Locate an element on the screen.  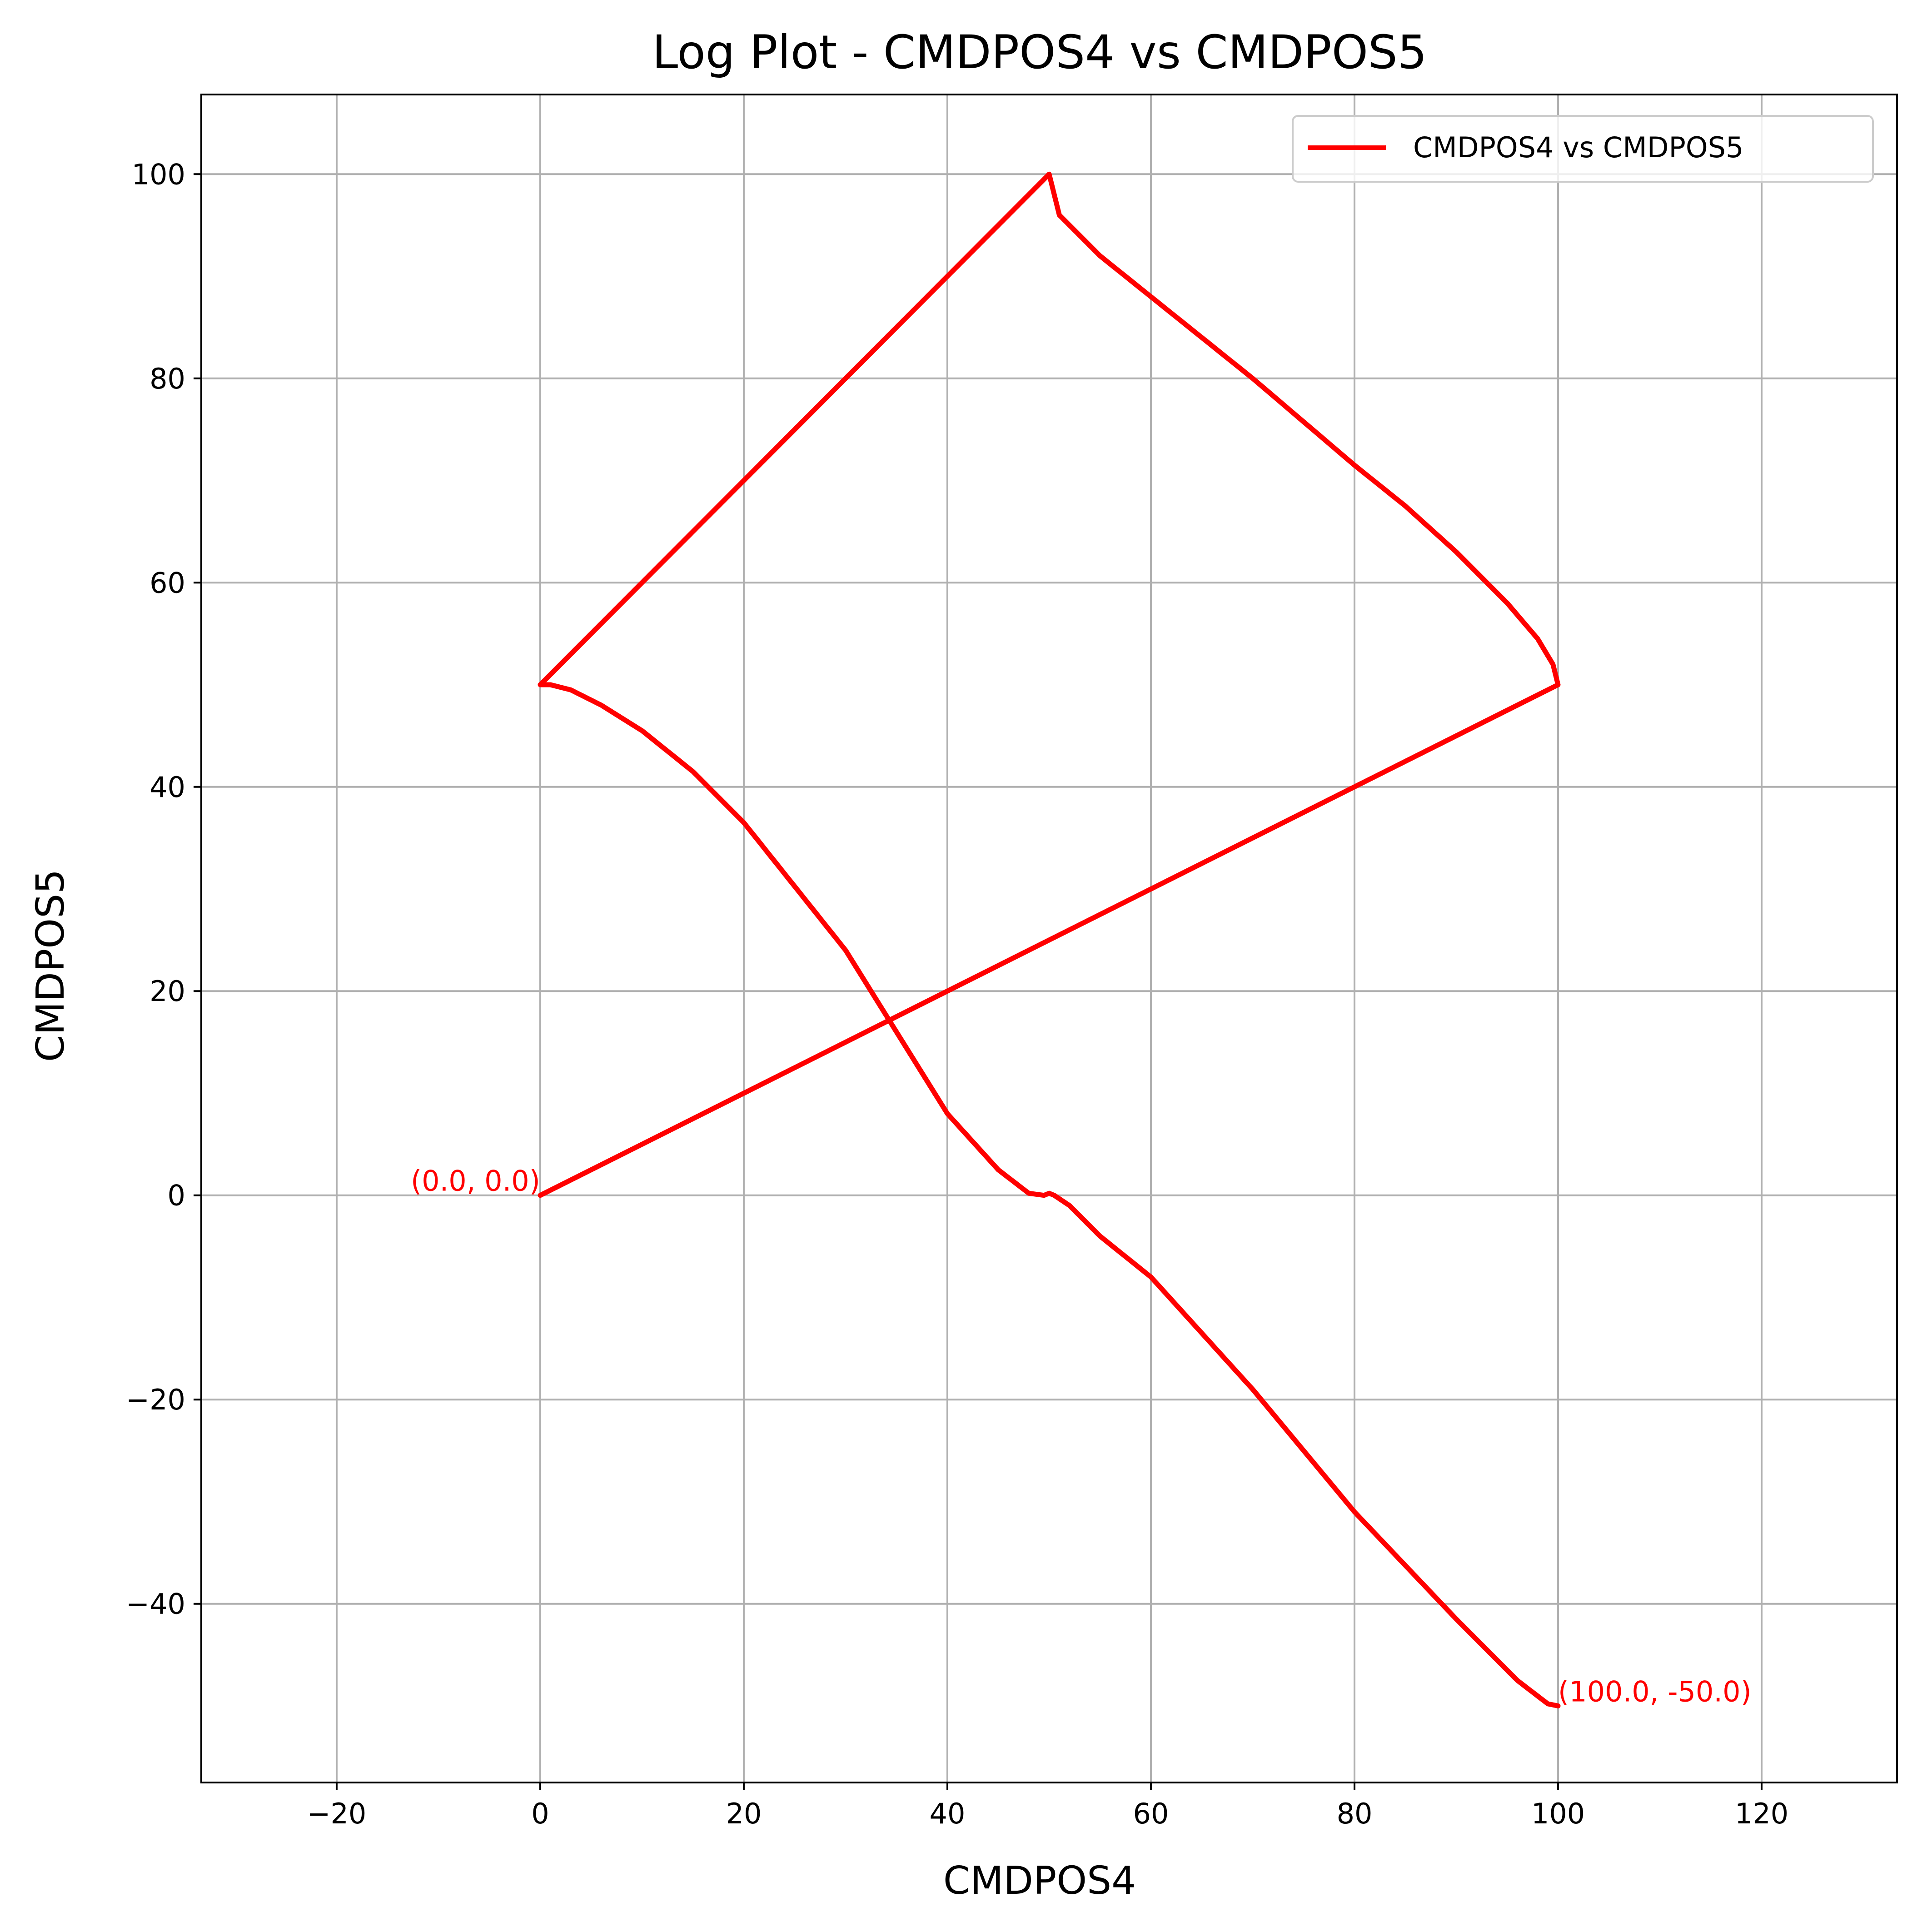
x-tick-label: 60 is located at coordinates (1151, 1813).